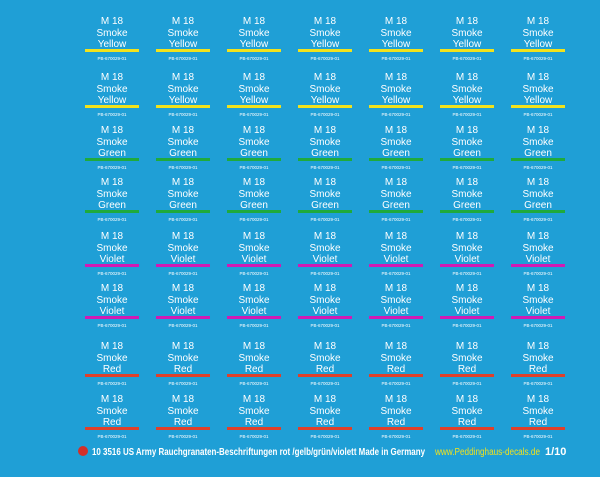  I want to click on logo, so click(83, 451).